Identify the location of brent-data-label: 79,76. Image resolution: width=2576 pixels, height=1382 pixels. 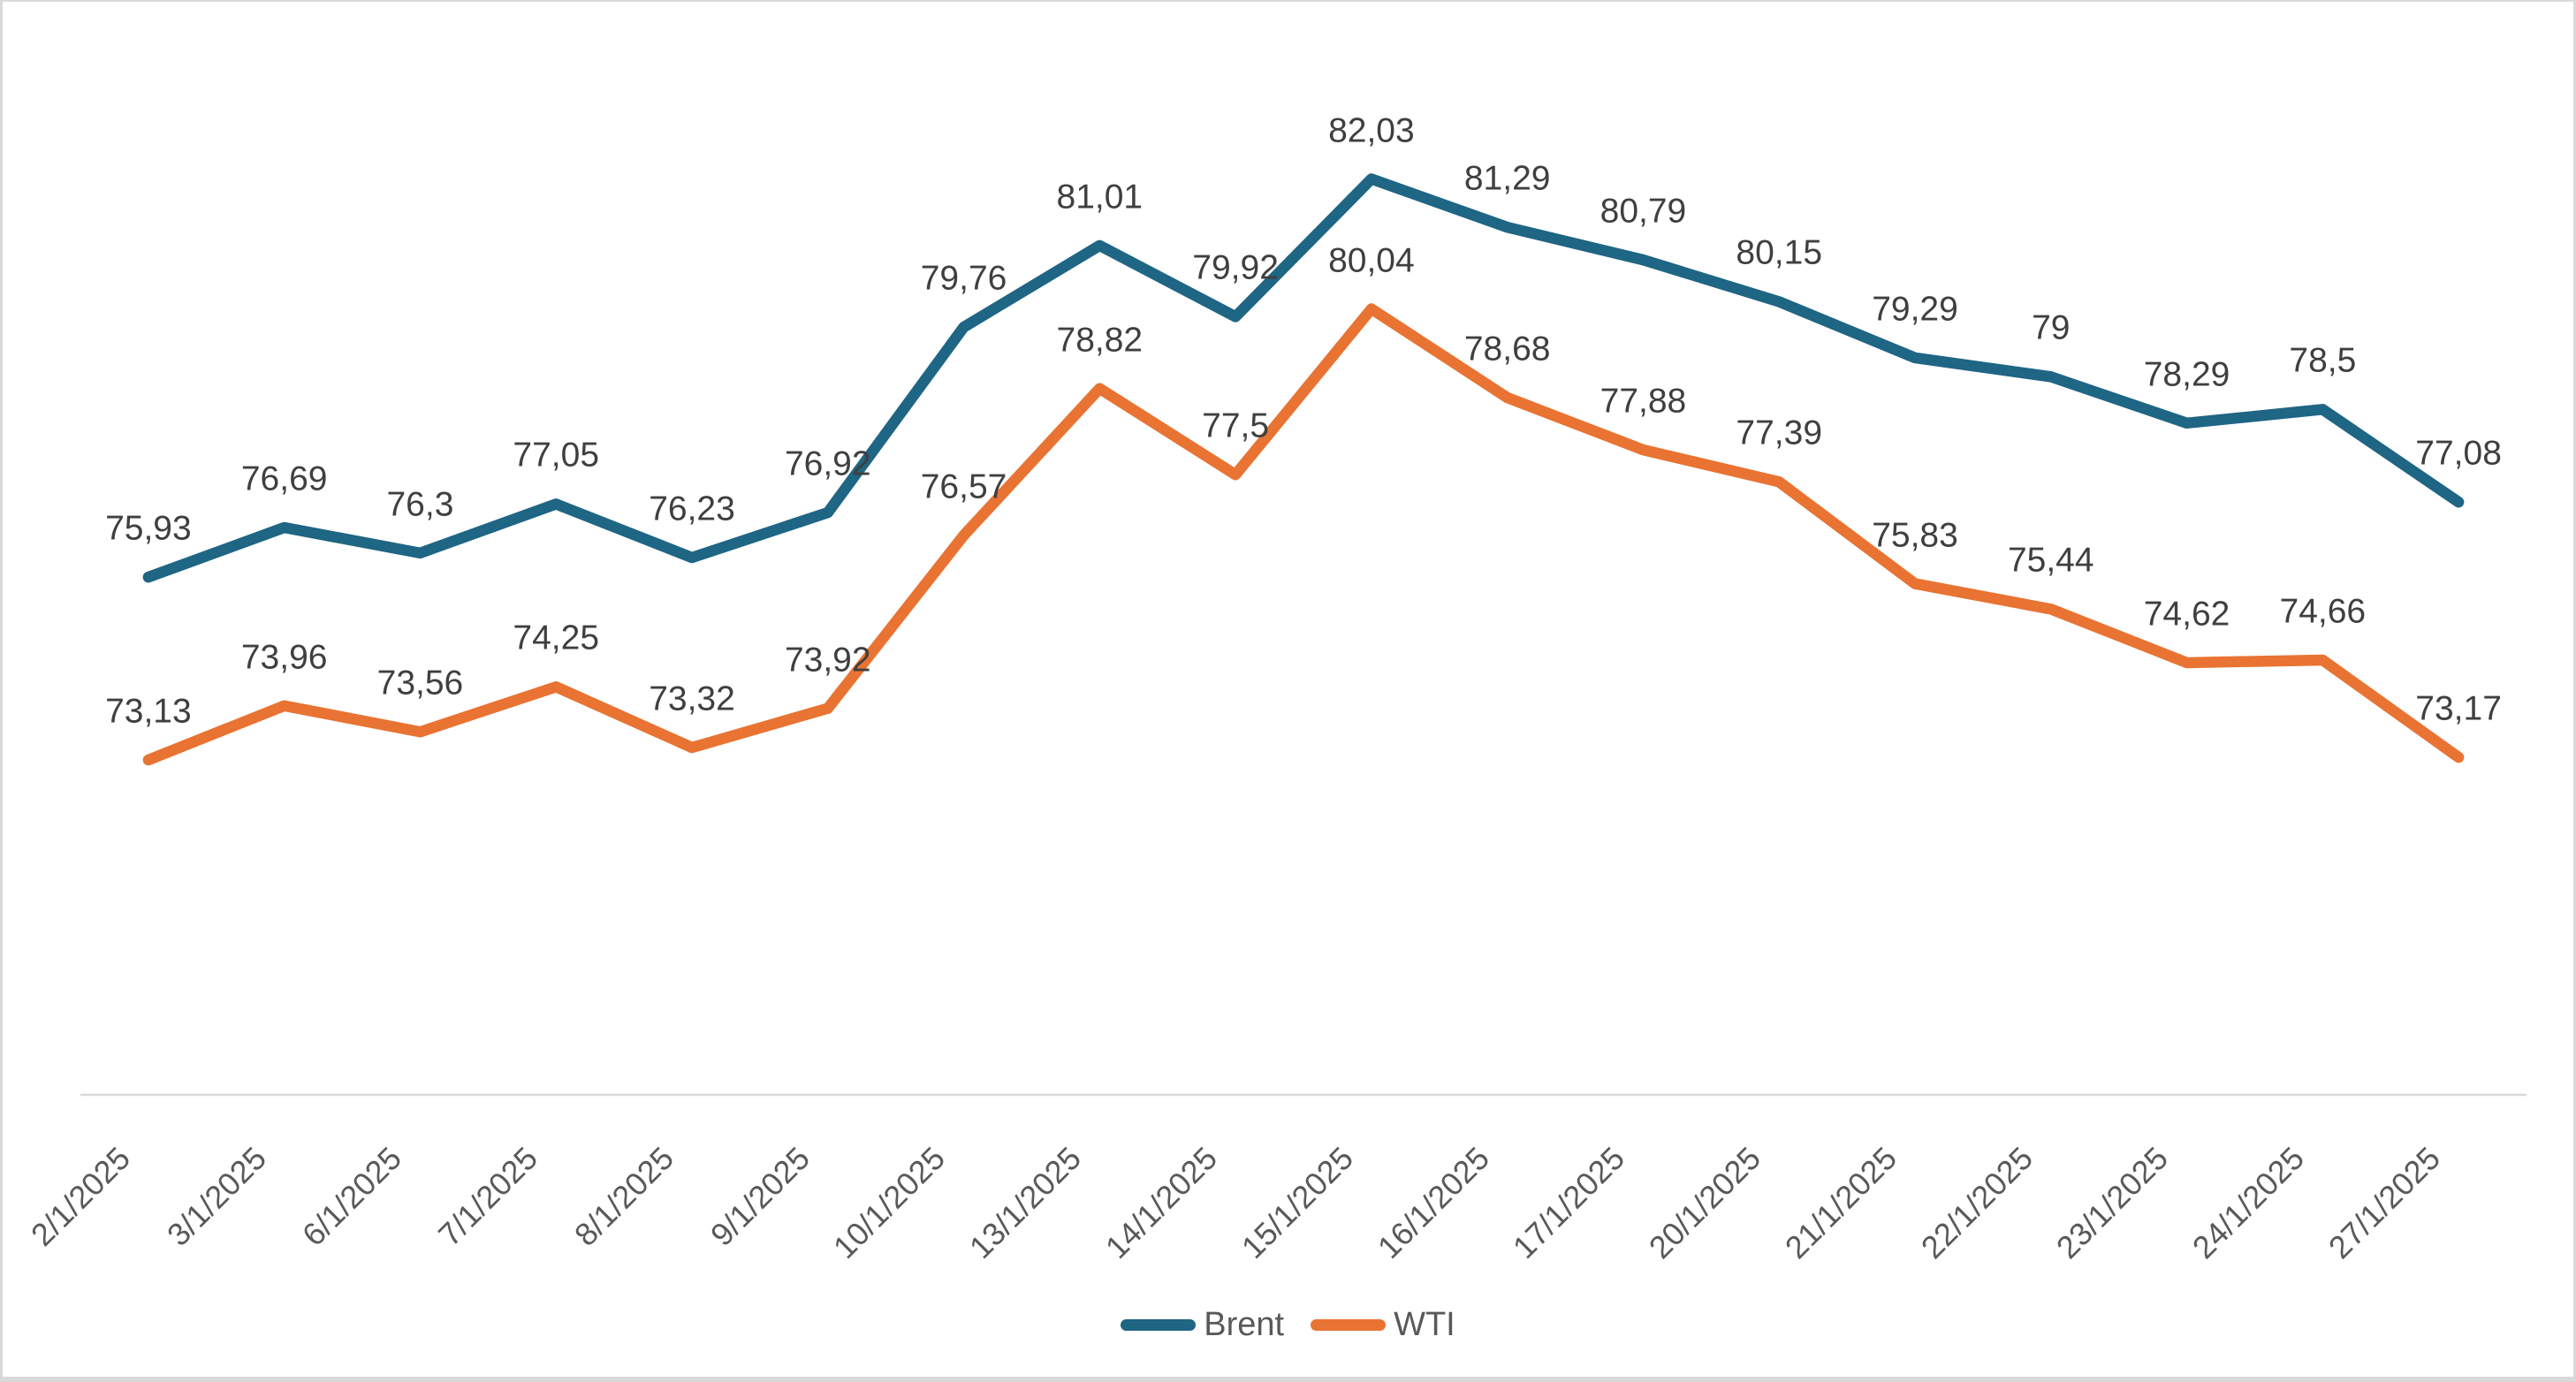
(964, 278).